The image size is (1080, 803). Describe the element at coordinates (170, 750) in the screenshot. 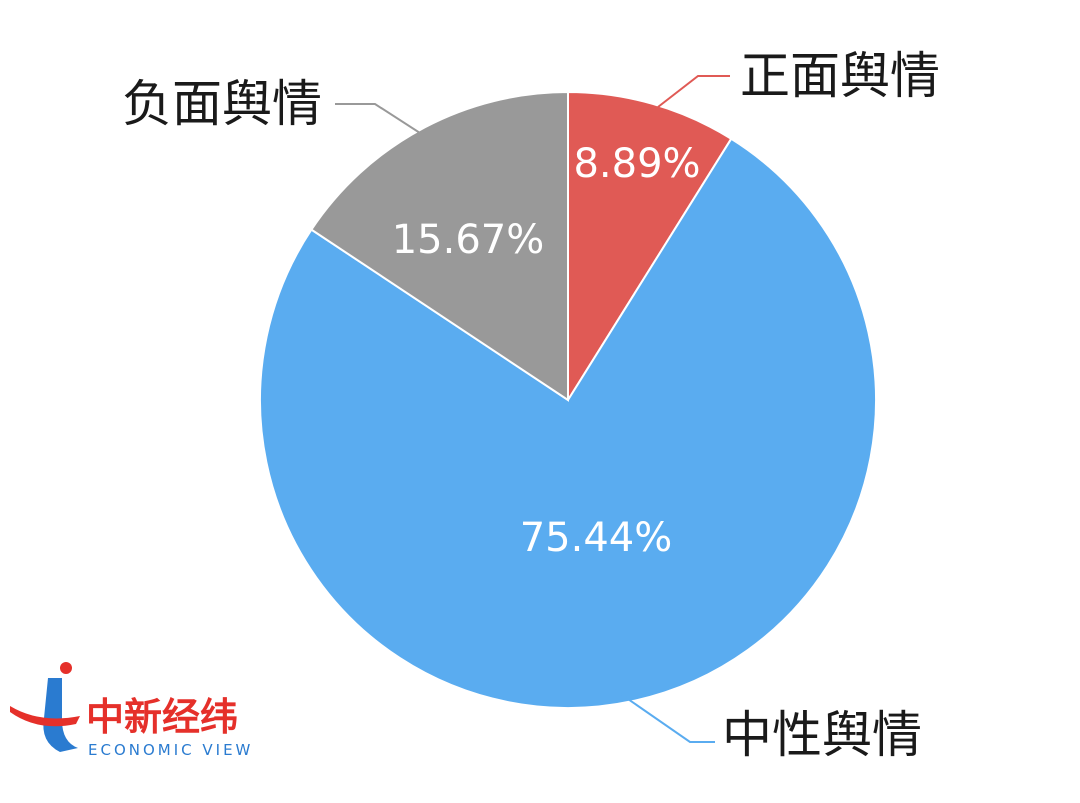

I see `logo-name-en: ECONOMIC VIEW` at that location.